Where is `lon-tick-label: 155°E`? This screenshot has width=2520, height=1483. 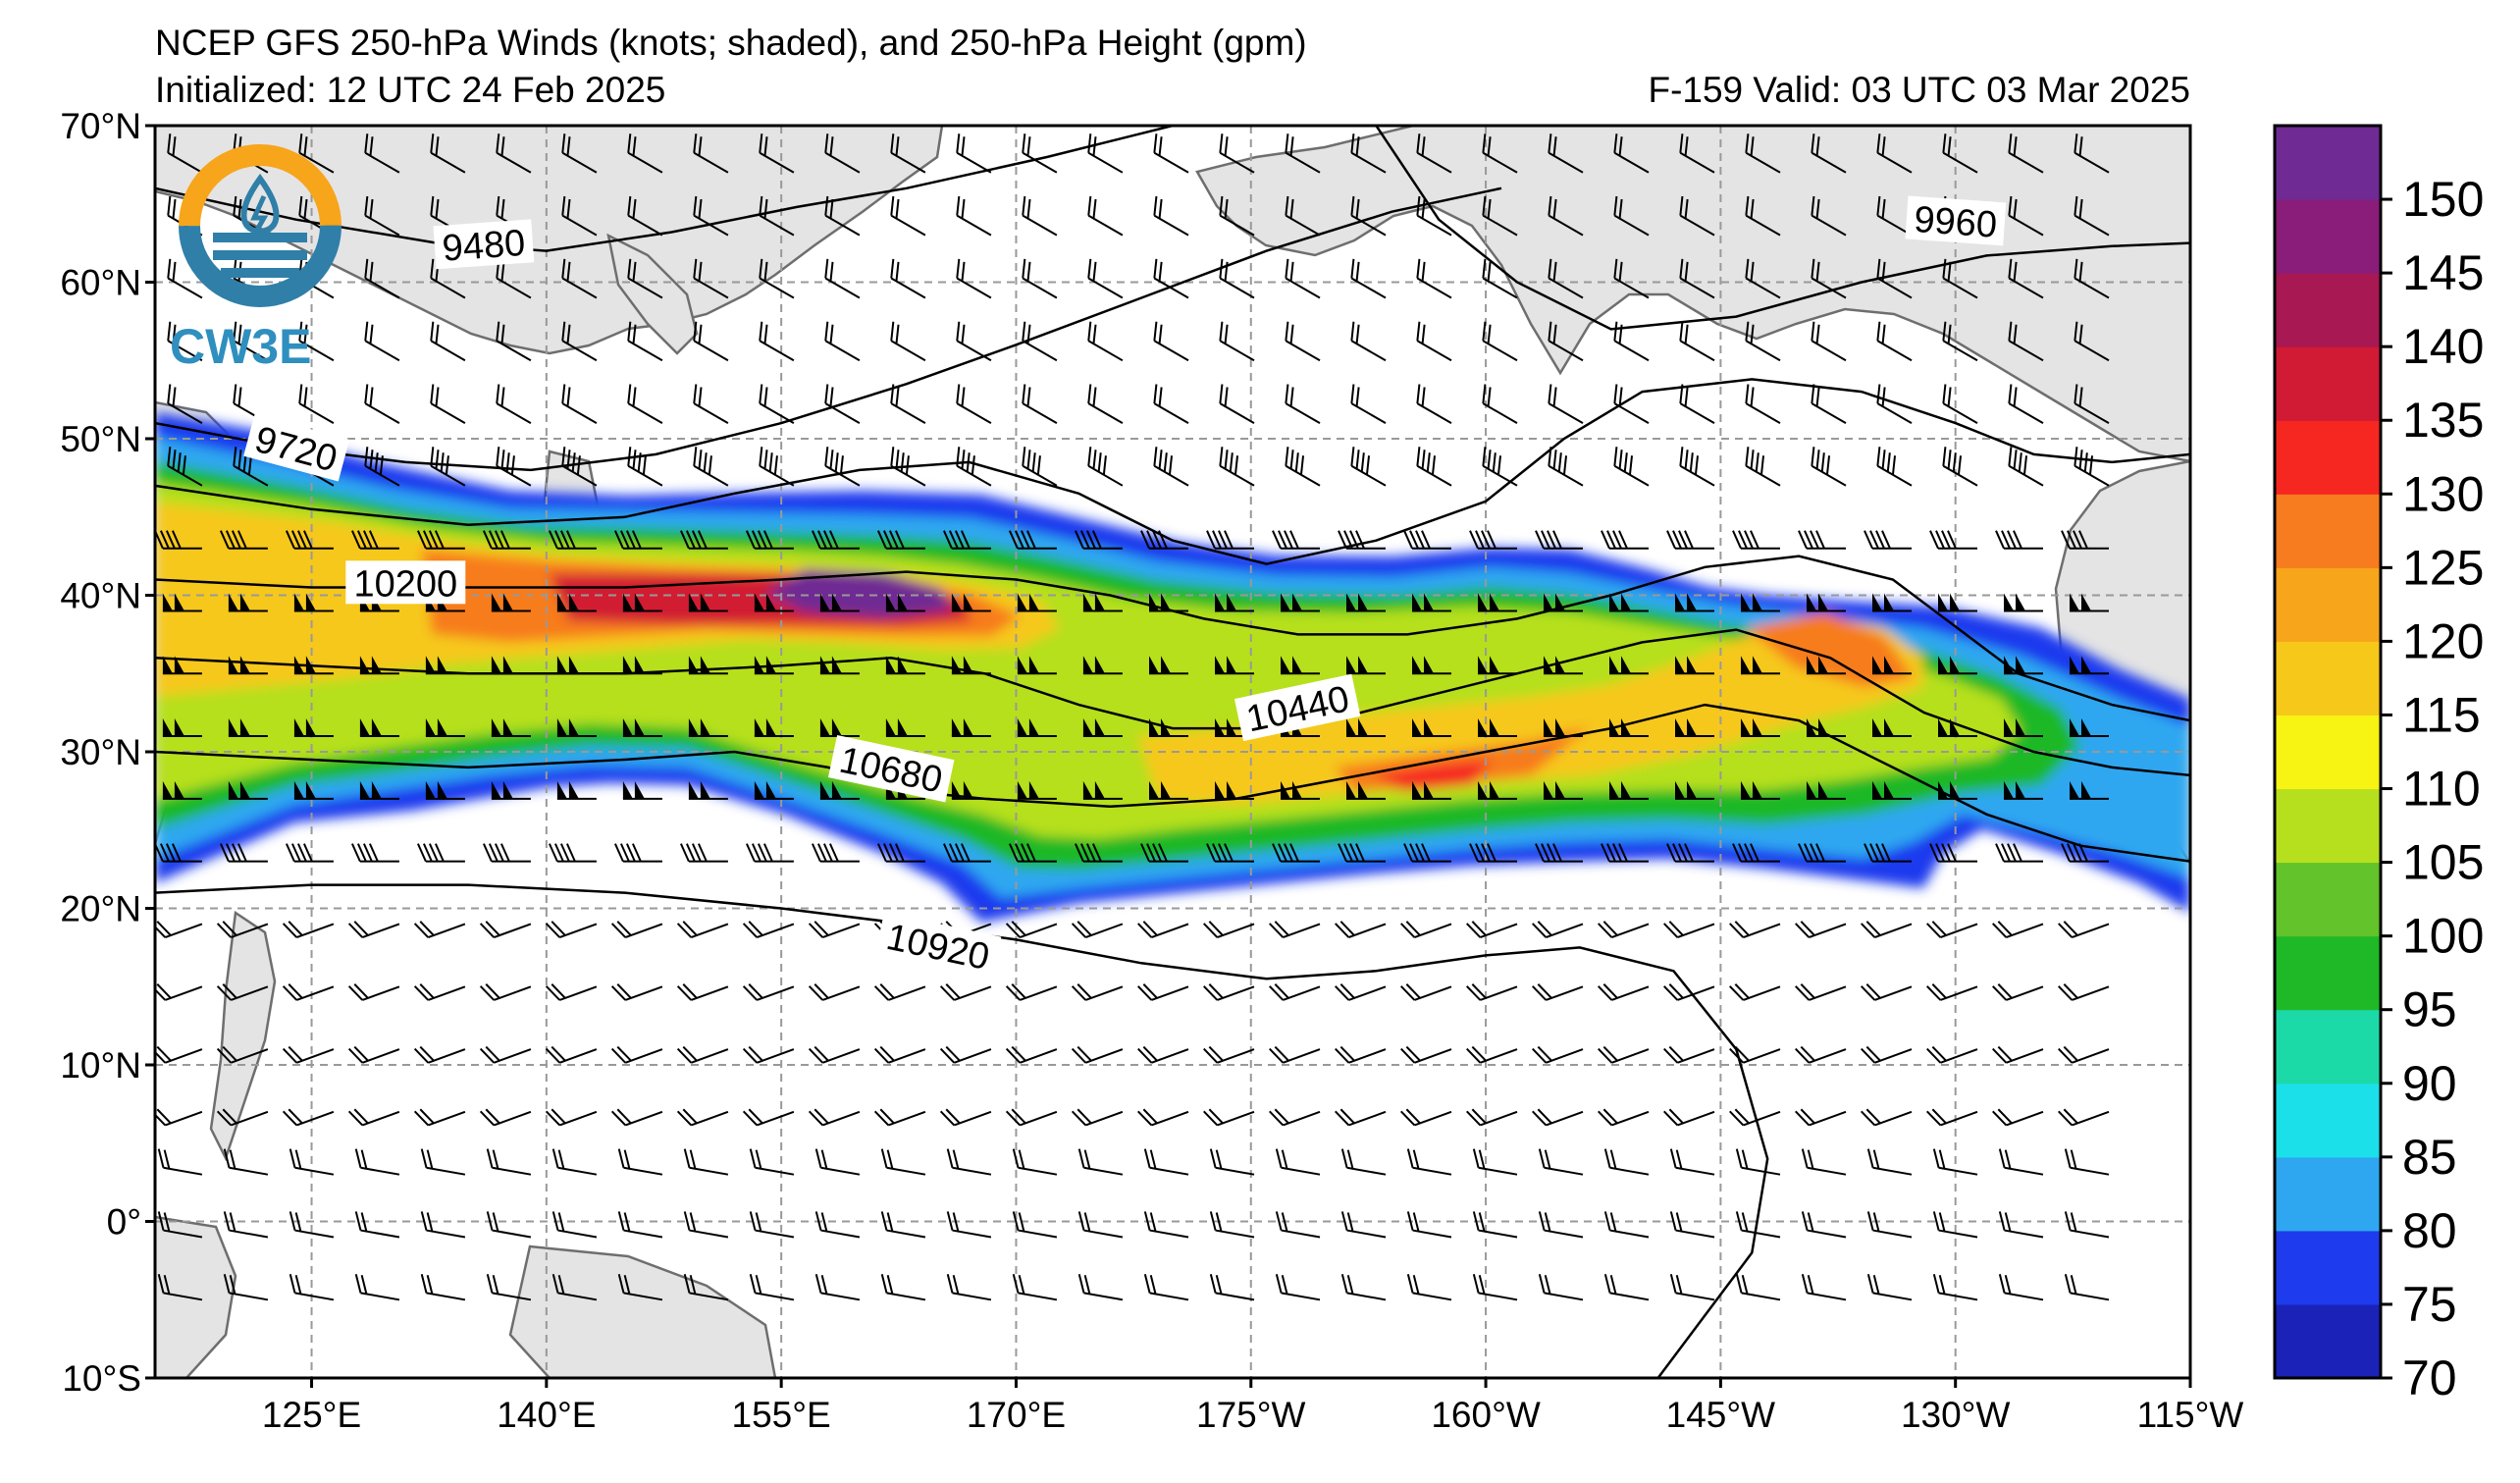 lon-tick-label: 155°E is located at coordinates (781, 1415).